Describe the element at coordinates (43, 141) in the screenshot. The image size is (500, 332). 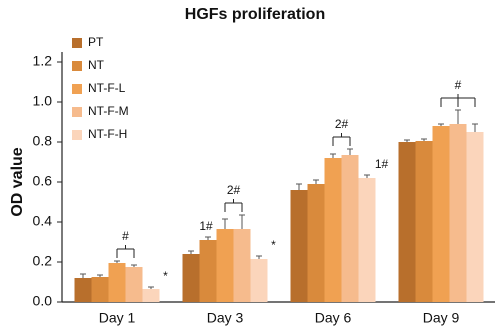
I see `y-tick-label: 0.8` at that location.